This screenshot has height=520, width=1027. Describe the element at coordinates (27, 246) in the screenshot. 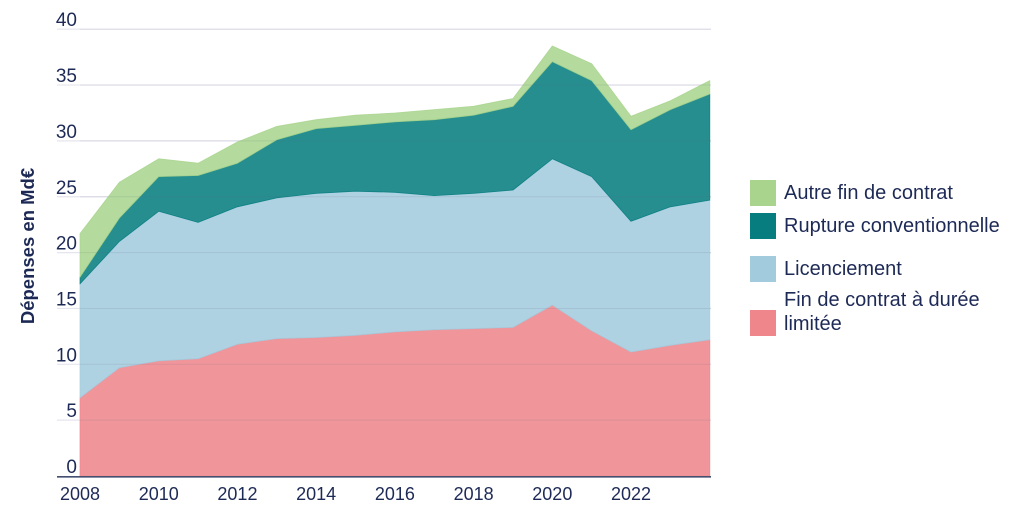

I see `y-axis-title: Dépenses en Md€` at that location.